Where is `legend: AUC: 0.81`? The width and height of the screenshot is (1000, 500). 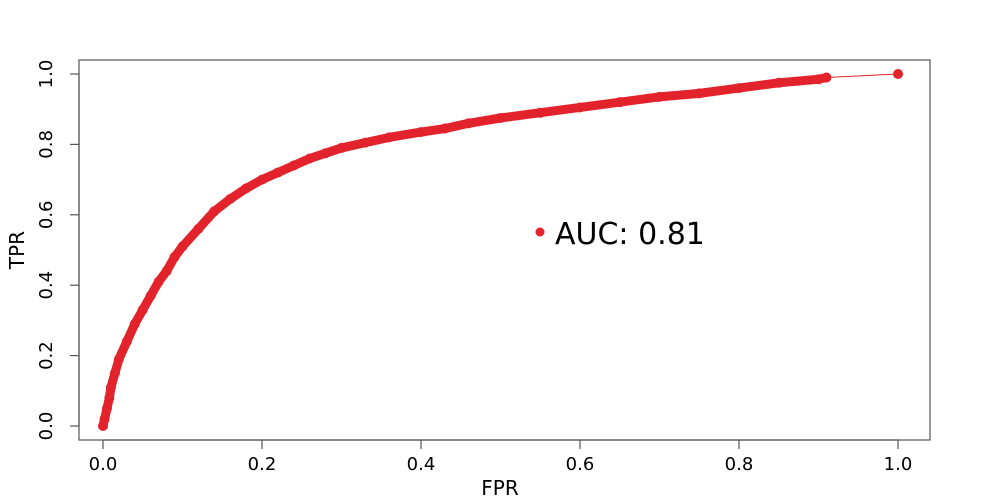
legend: AUC: 0.81 is located at coordinates (620, 234).